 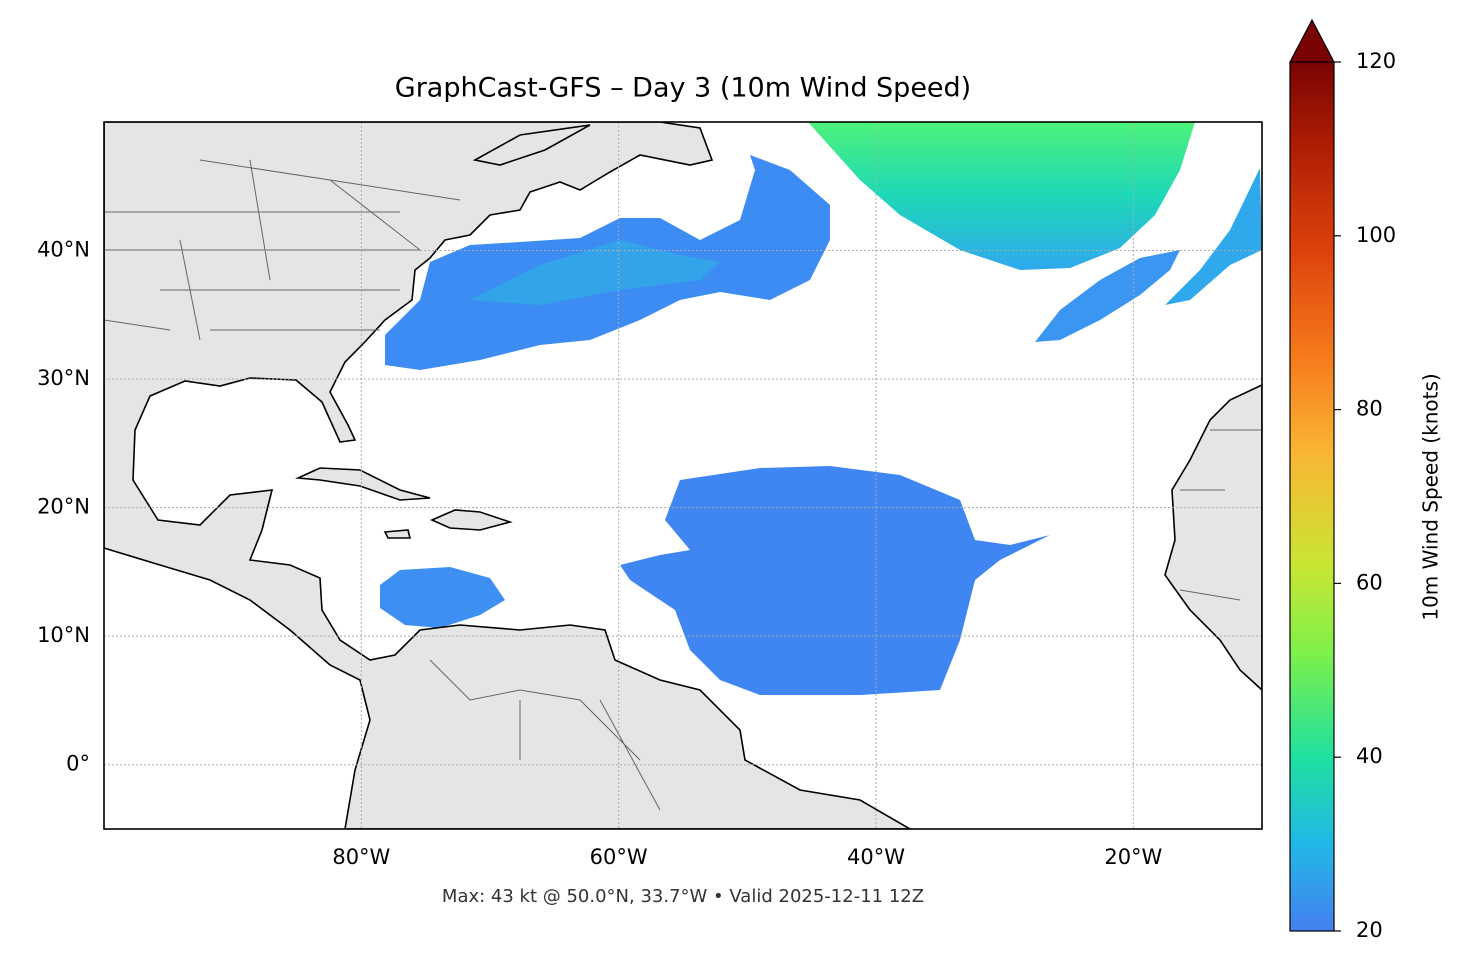 What do you see at coordinates (1376, 235) in the screenshot?
I see `colorbar-tick-label: 100` at bounding box center [1376, 235].